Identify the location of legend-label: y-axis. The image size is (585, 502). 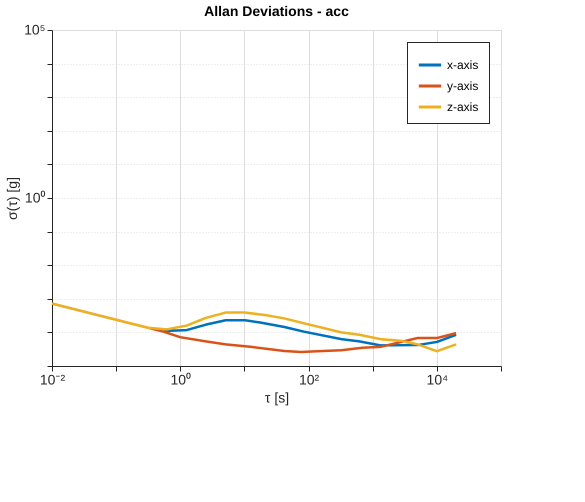
(462, 86).